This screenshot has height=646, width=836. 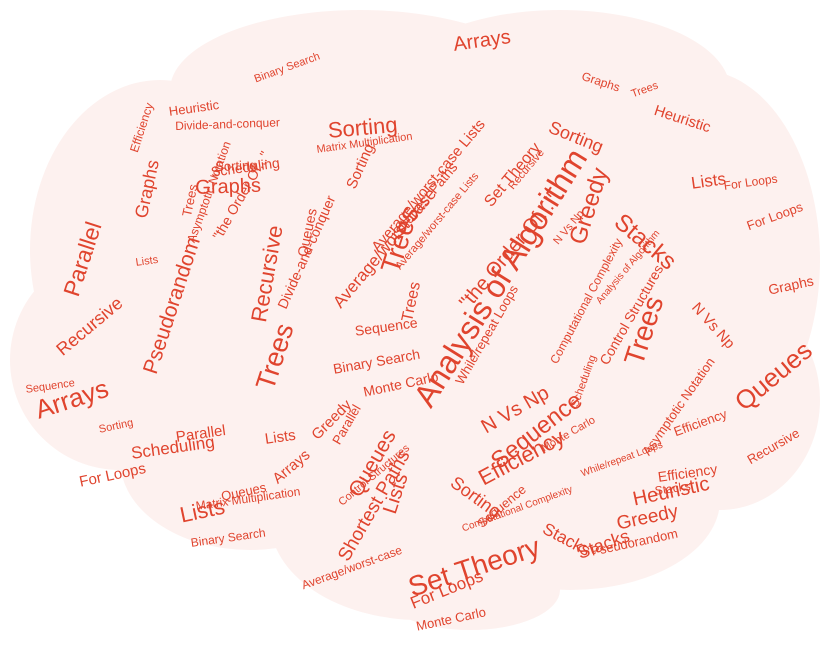 What do you see at coordinates (227, 124) in the screenshot?
I see `word-divide-and-conquer: Divide-and-conquer` at bounding box center [227, 124].